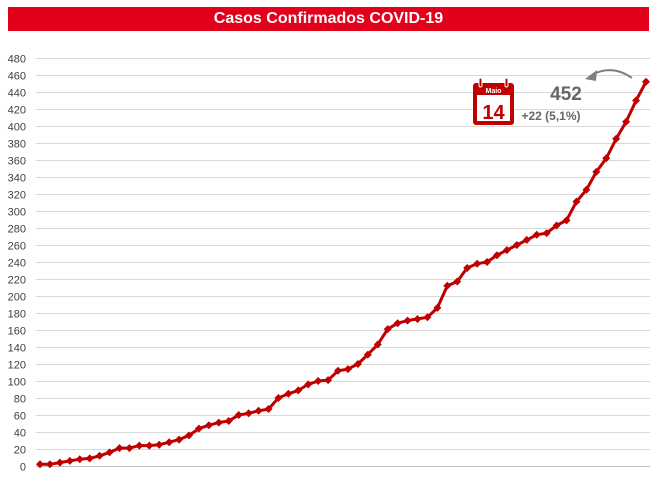 The height and width of the screenshot is (486, 658). I want to click on y-tick-label: 60, so click(20, 417).